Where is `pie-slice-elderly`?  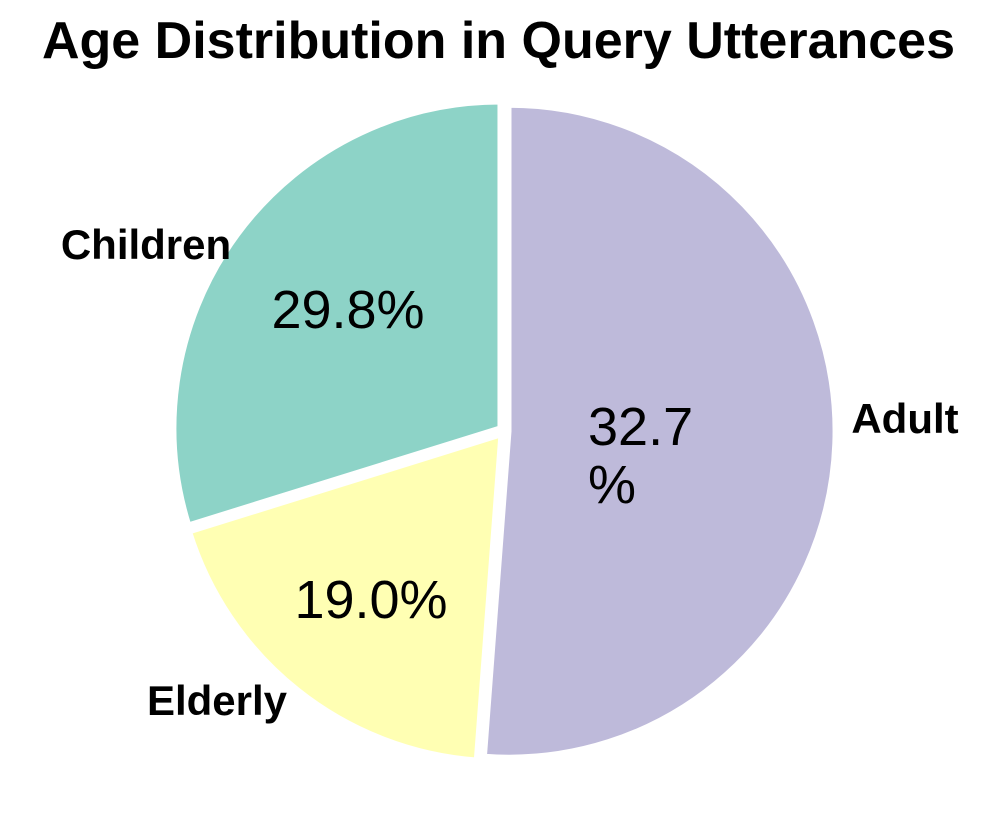 pie-slice-elderly is located at coordinates (345, 597).